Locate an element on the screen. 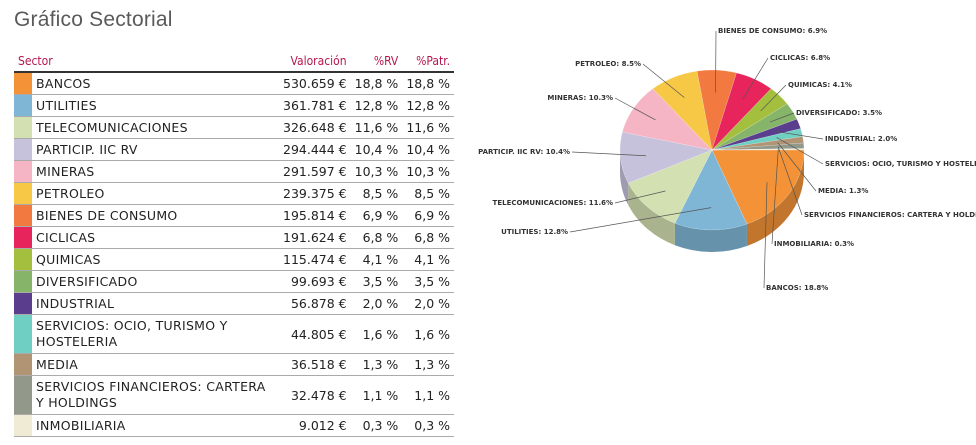  header-rv: %RV is located at coordinates (376, 62).